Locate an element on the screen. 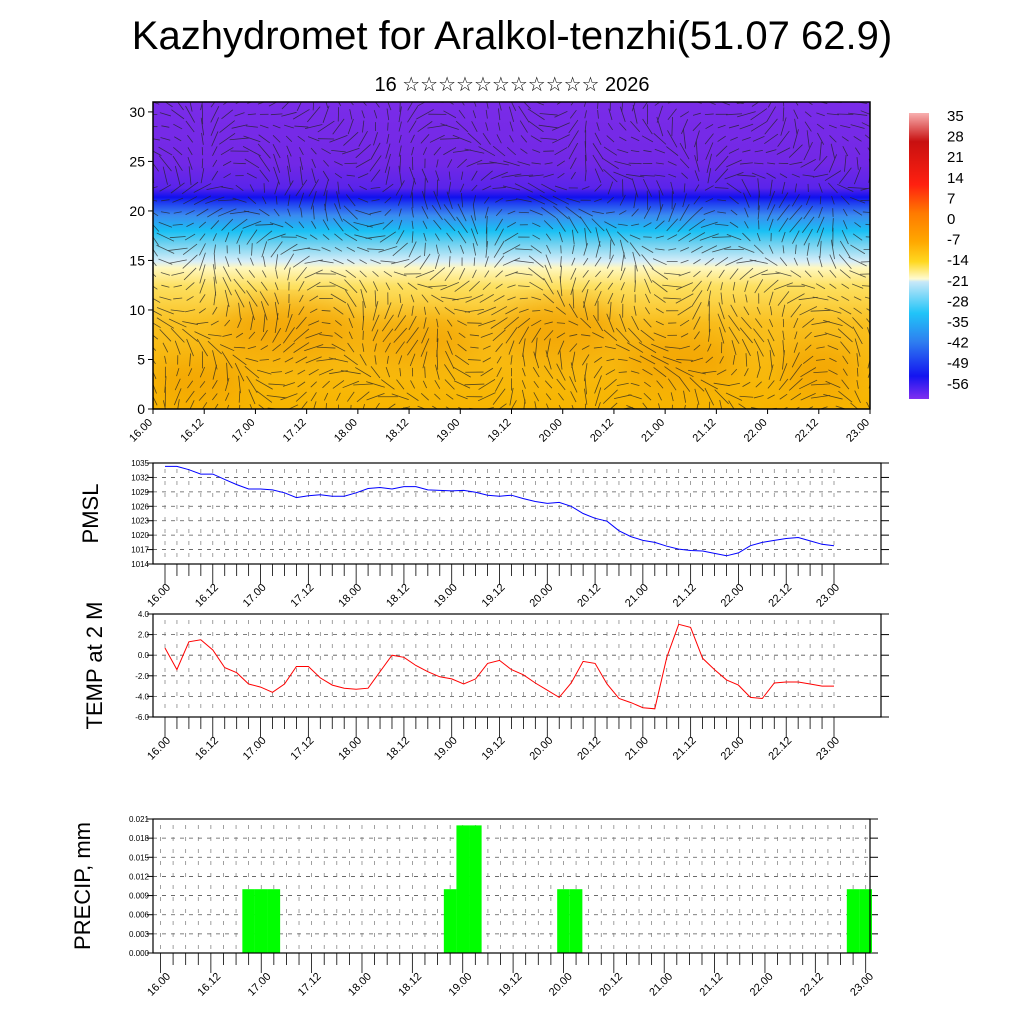 The width and height of the screenshot is (1024, 1024). y-tick-label: 20 is located at coordinates (137, 211).